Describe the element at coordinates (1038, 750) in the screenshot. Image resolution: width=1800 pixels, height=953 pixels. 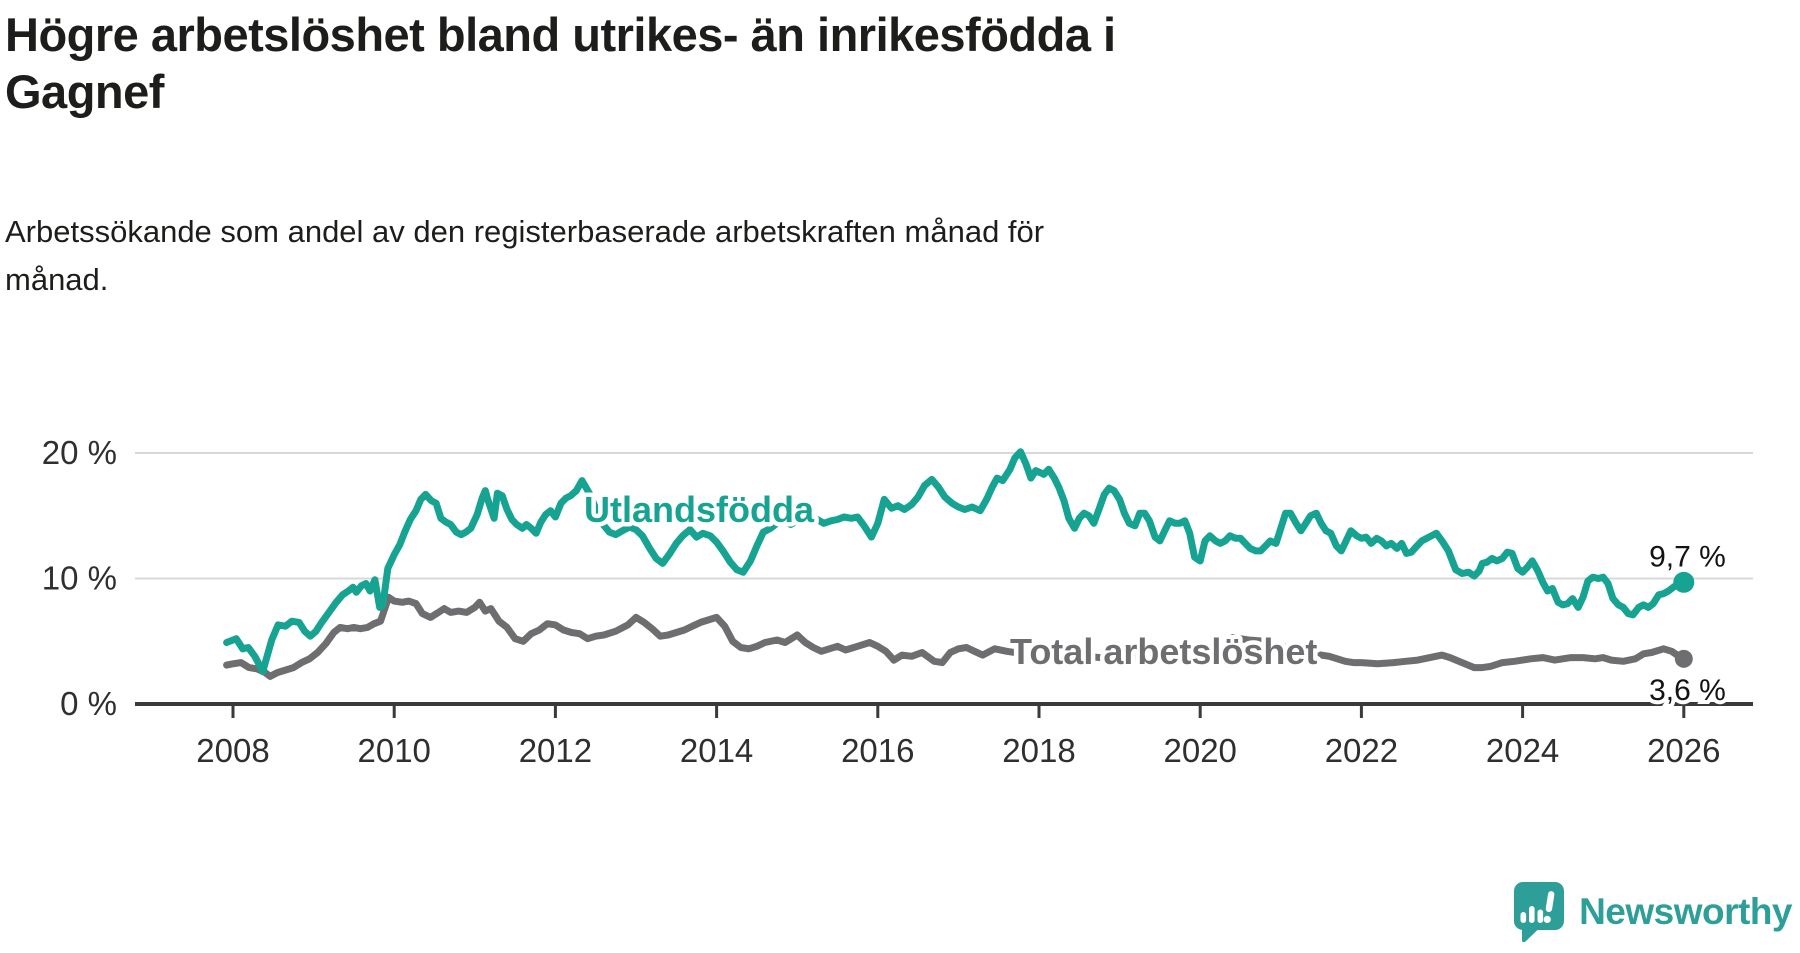
I see `x-axis-label-2018: 2018` at that location.